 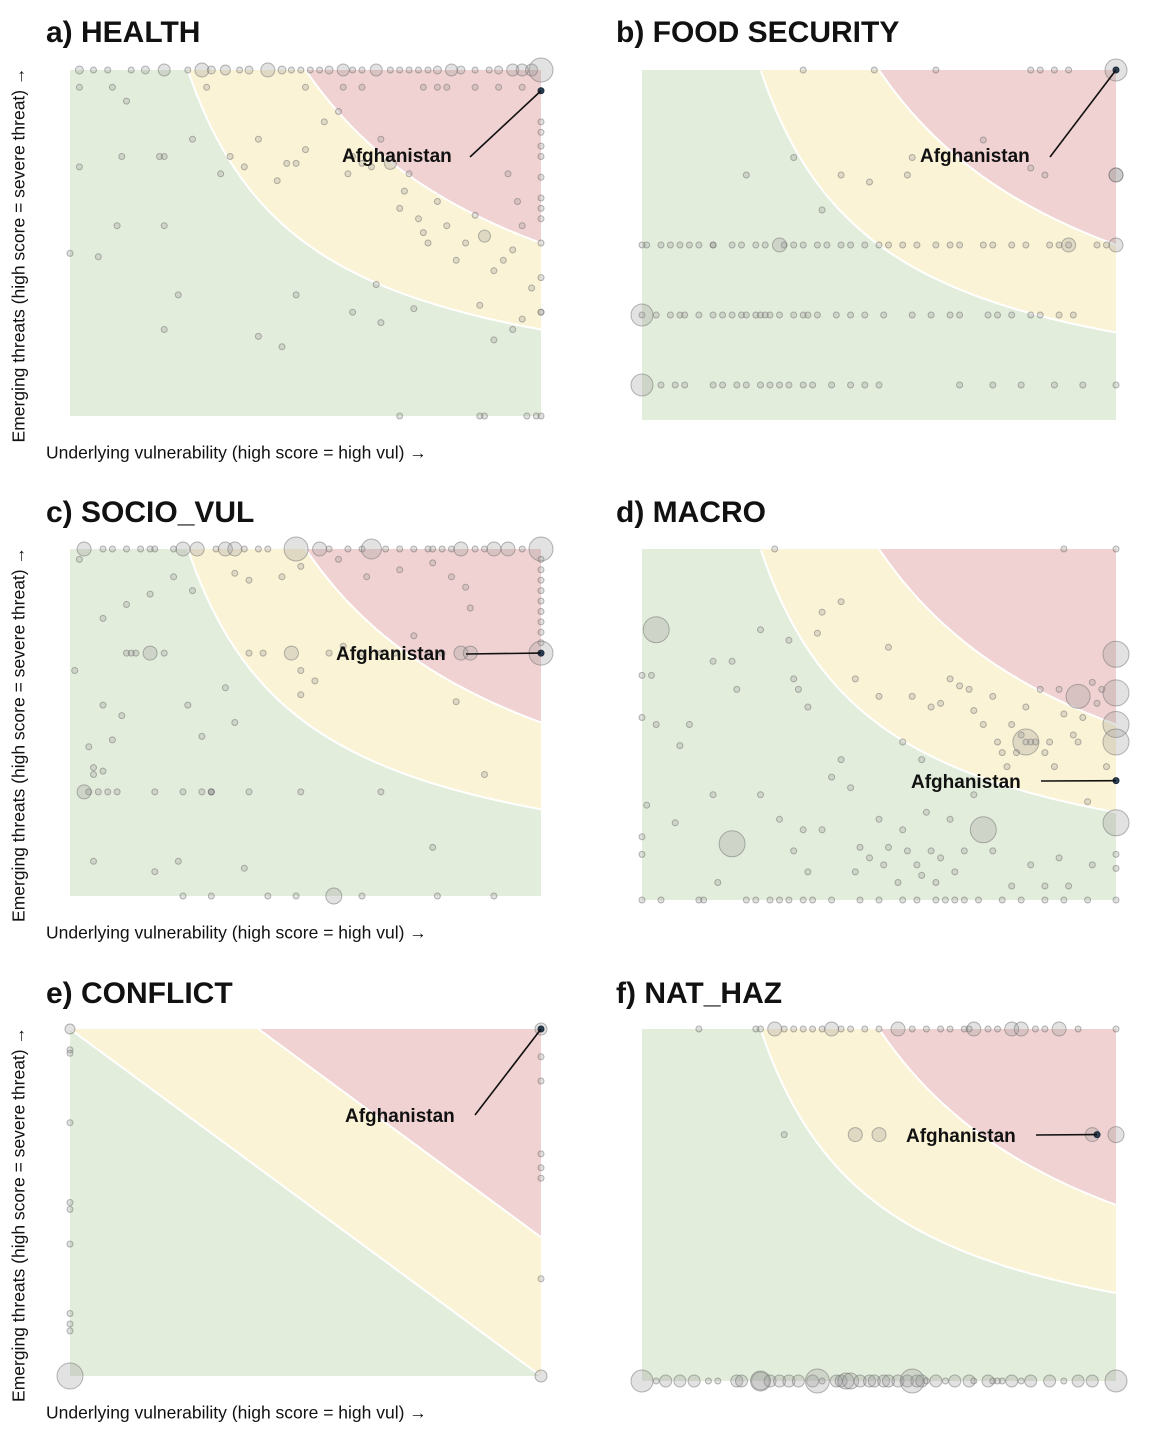 What do you see at coordinates (879, 1205) in the screenshot?
I see `risk-zones` at bounding box center [879, 1205].